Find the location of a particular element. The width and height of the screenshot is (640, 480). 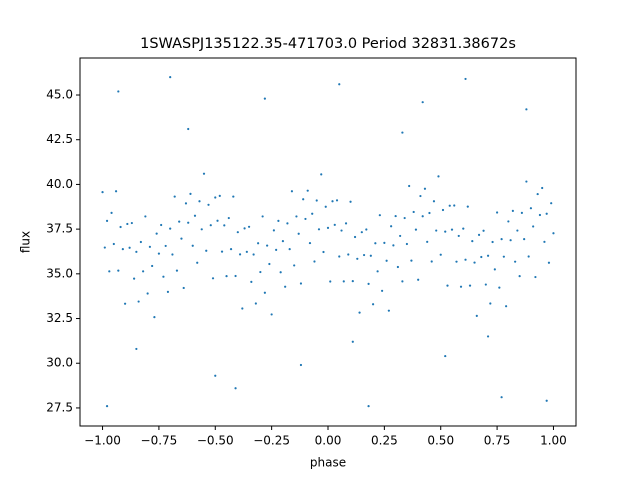

y-tick-label: 37.5 is located at coordinates (59, 229).